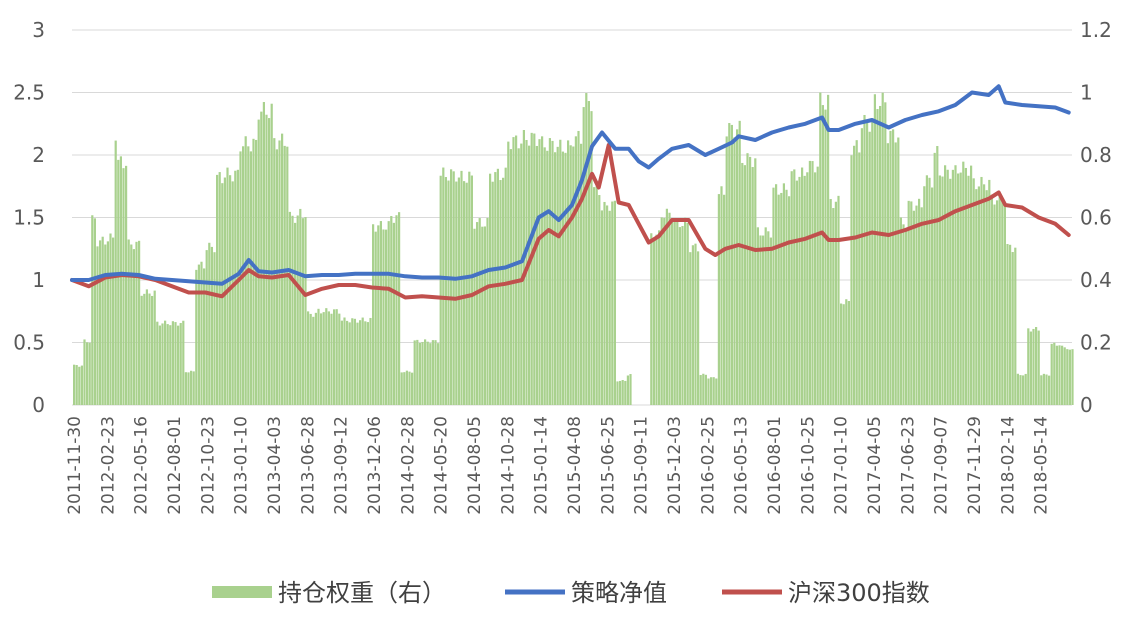 This screenshot has height=621, width=1143. I want to click on x-tick-label: 2012-08-01, so click(175, 465).